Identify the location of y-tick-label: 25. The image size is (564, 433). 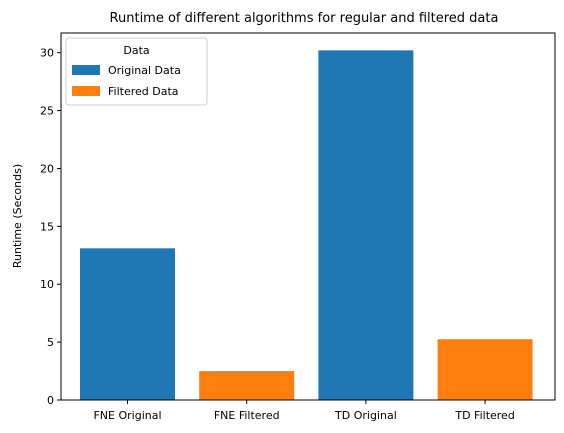
(47, 111).